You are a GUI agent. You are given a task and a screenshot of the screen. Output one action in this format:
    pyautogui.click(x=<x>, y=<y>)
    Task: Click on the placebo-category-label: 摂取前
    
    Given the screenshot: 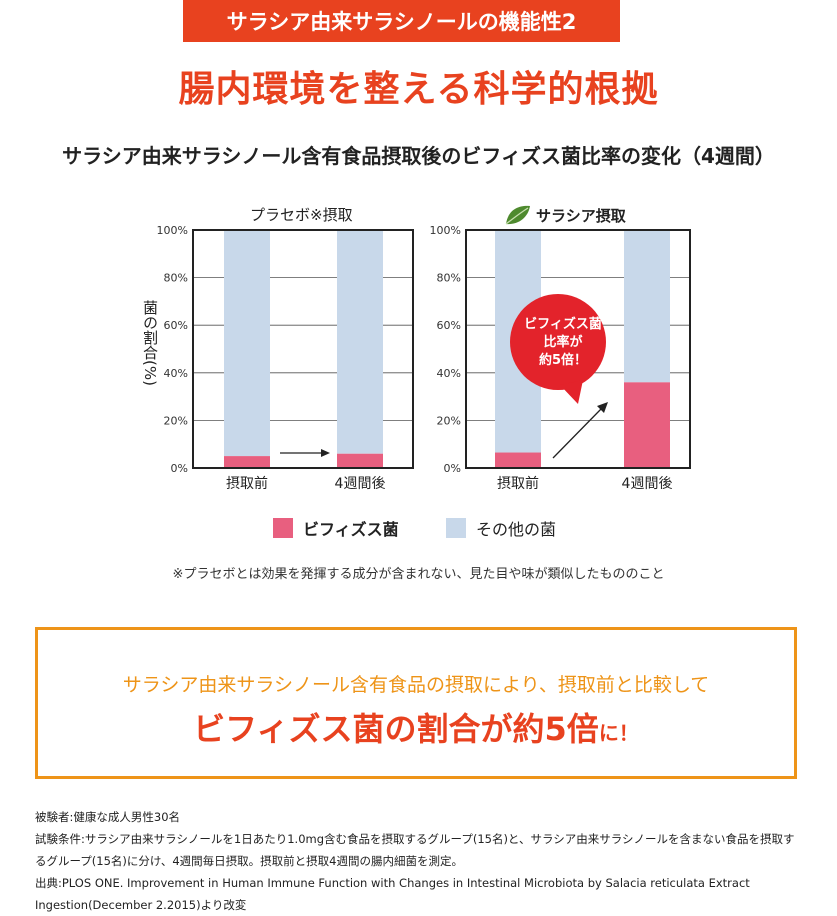 What is the action you would take?
    pyautogui.click(x=247, y=483)
    